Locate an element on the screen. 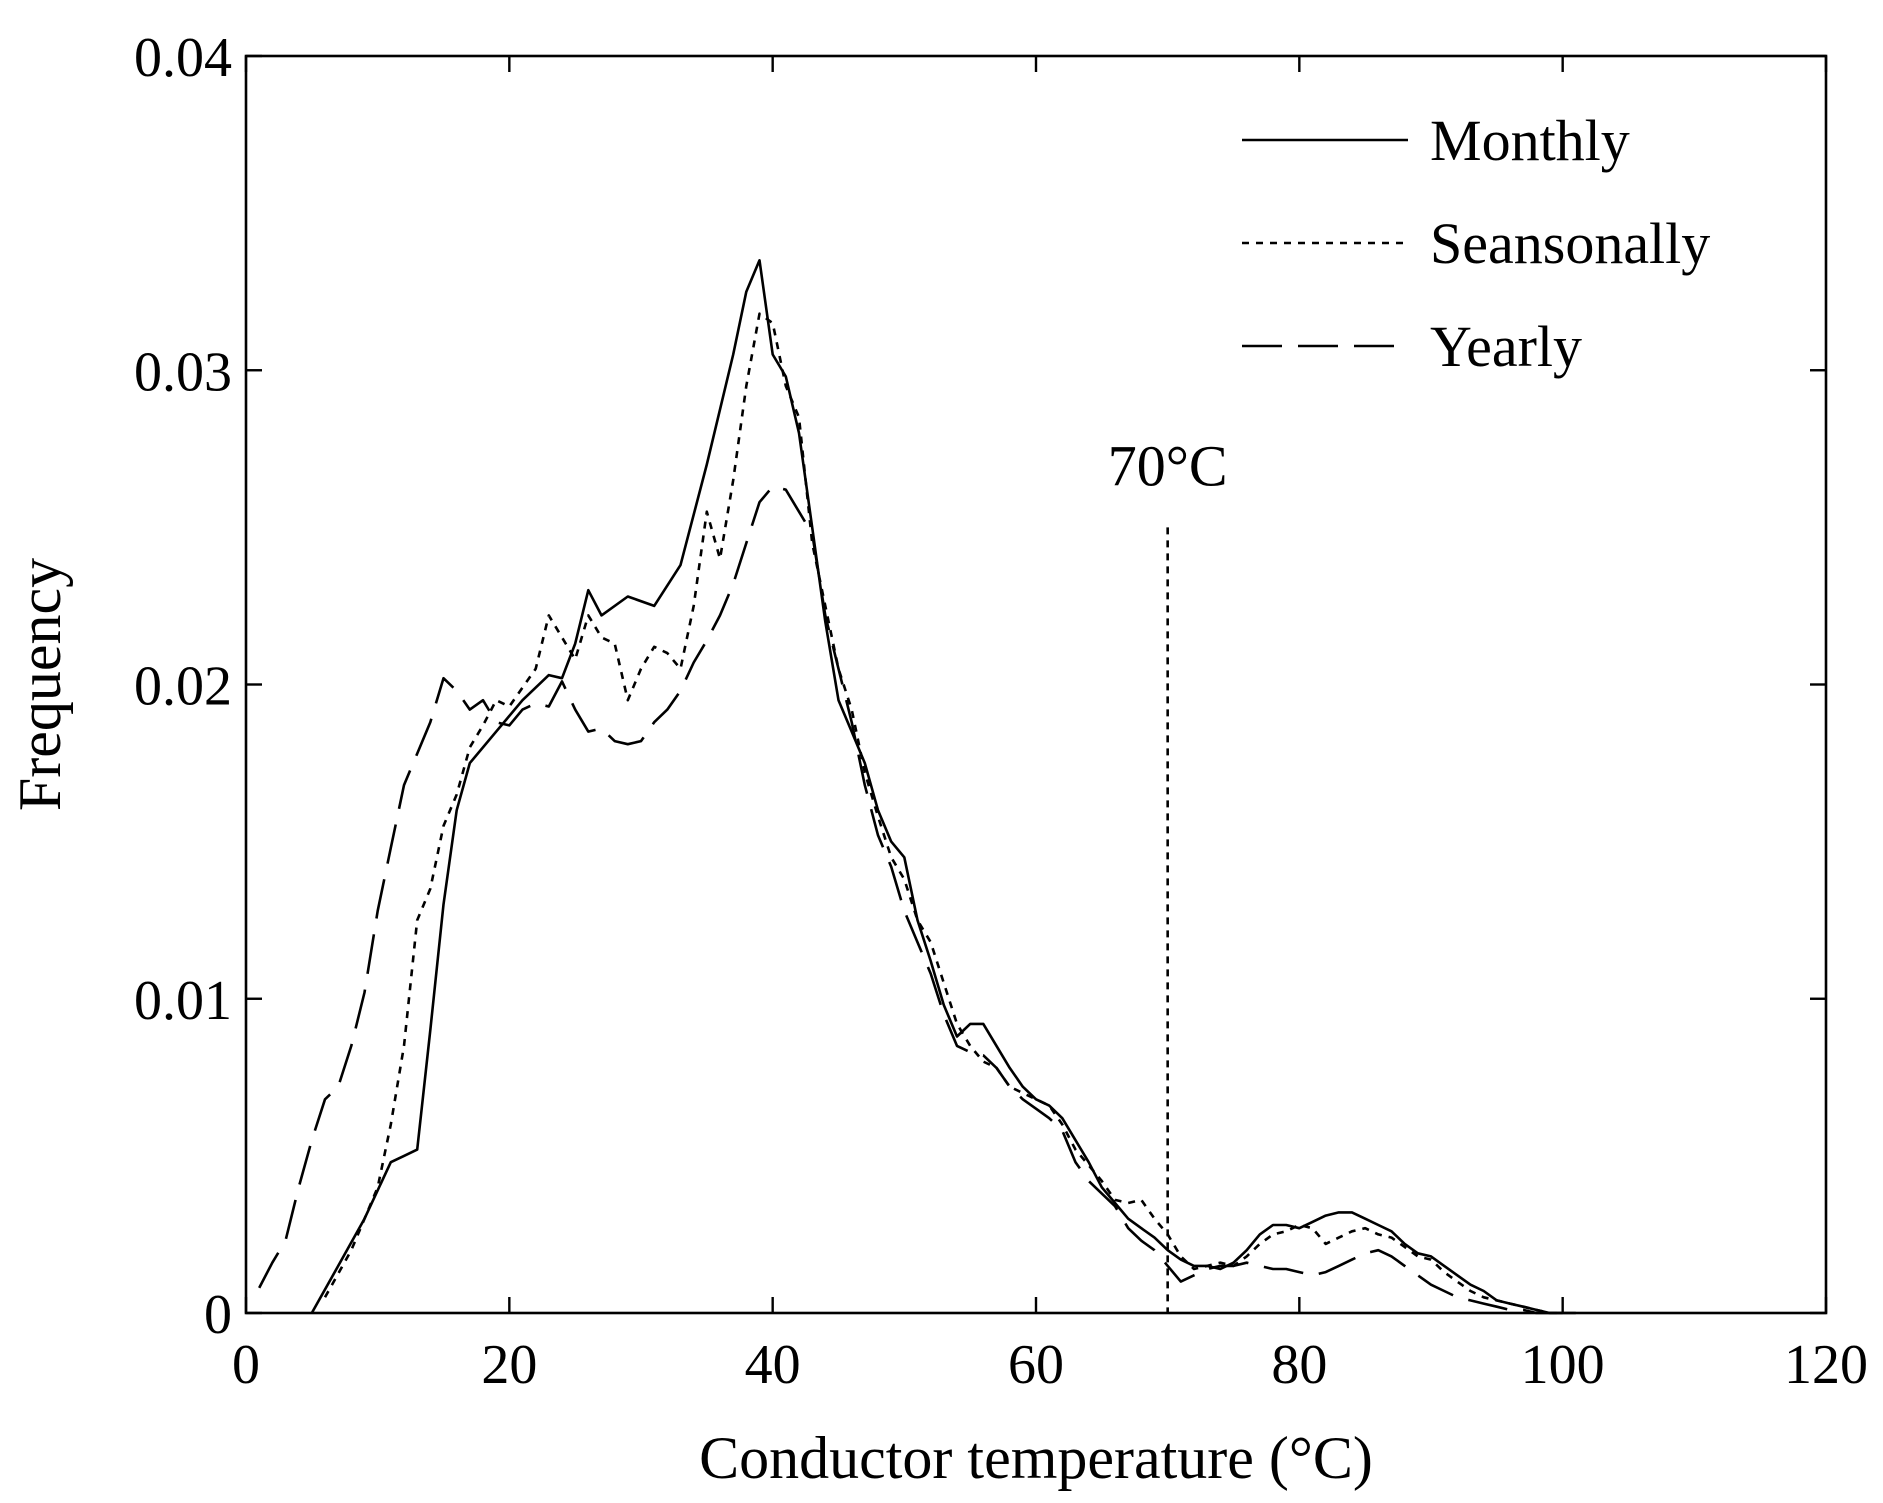 This screenshot has width=1883, height=1503. annotation-label: 70°C is located at coordinates (1168, 465).